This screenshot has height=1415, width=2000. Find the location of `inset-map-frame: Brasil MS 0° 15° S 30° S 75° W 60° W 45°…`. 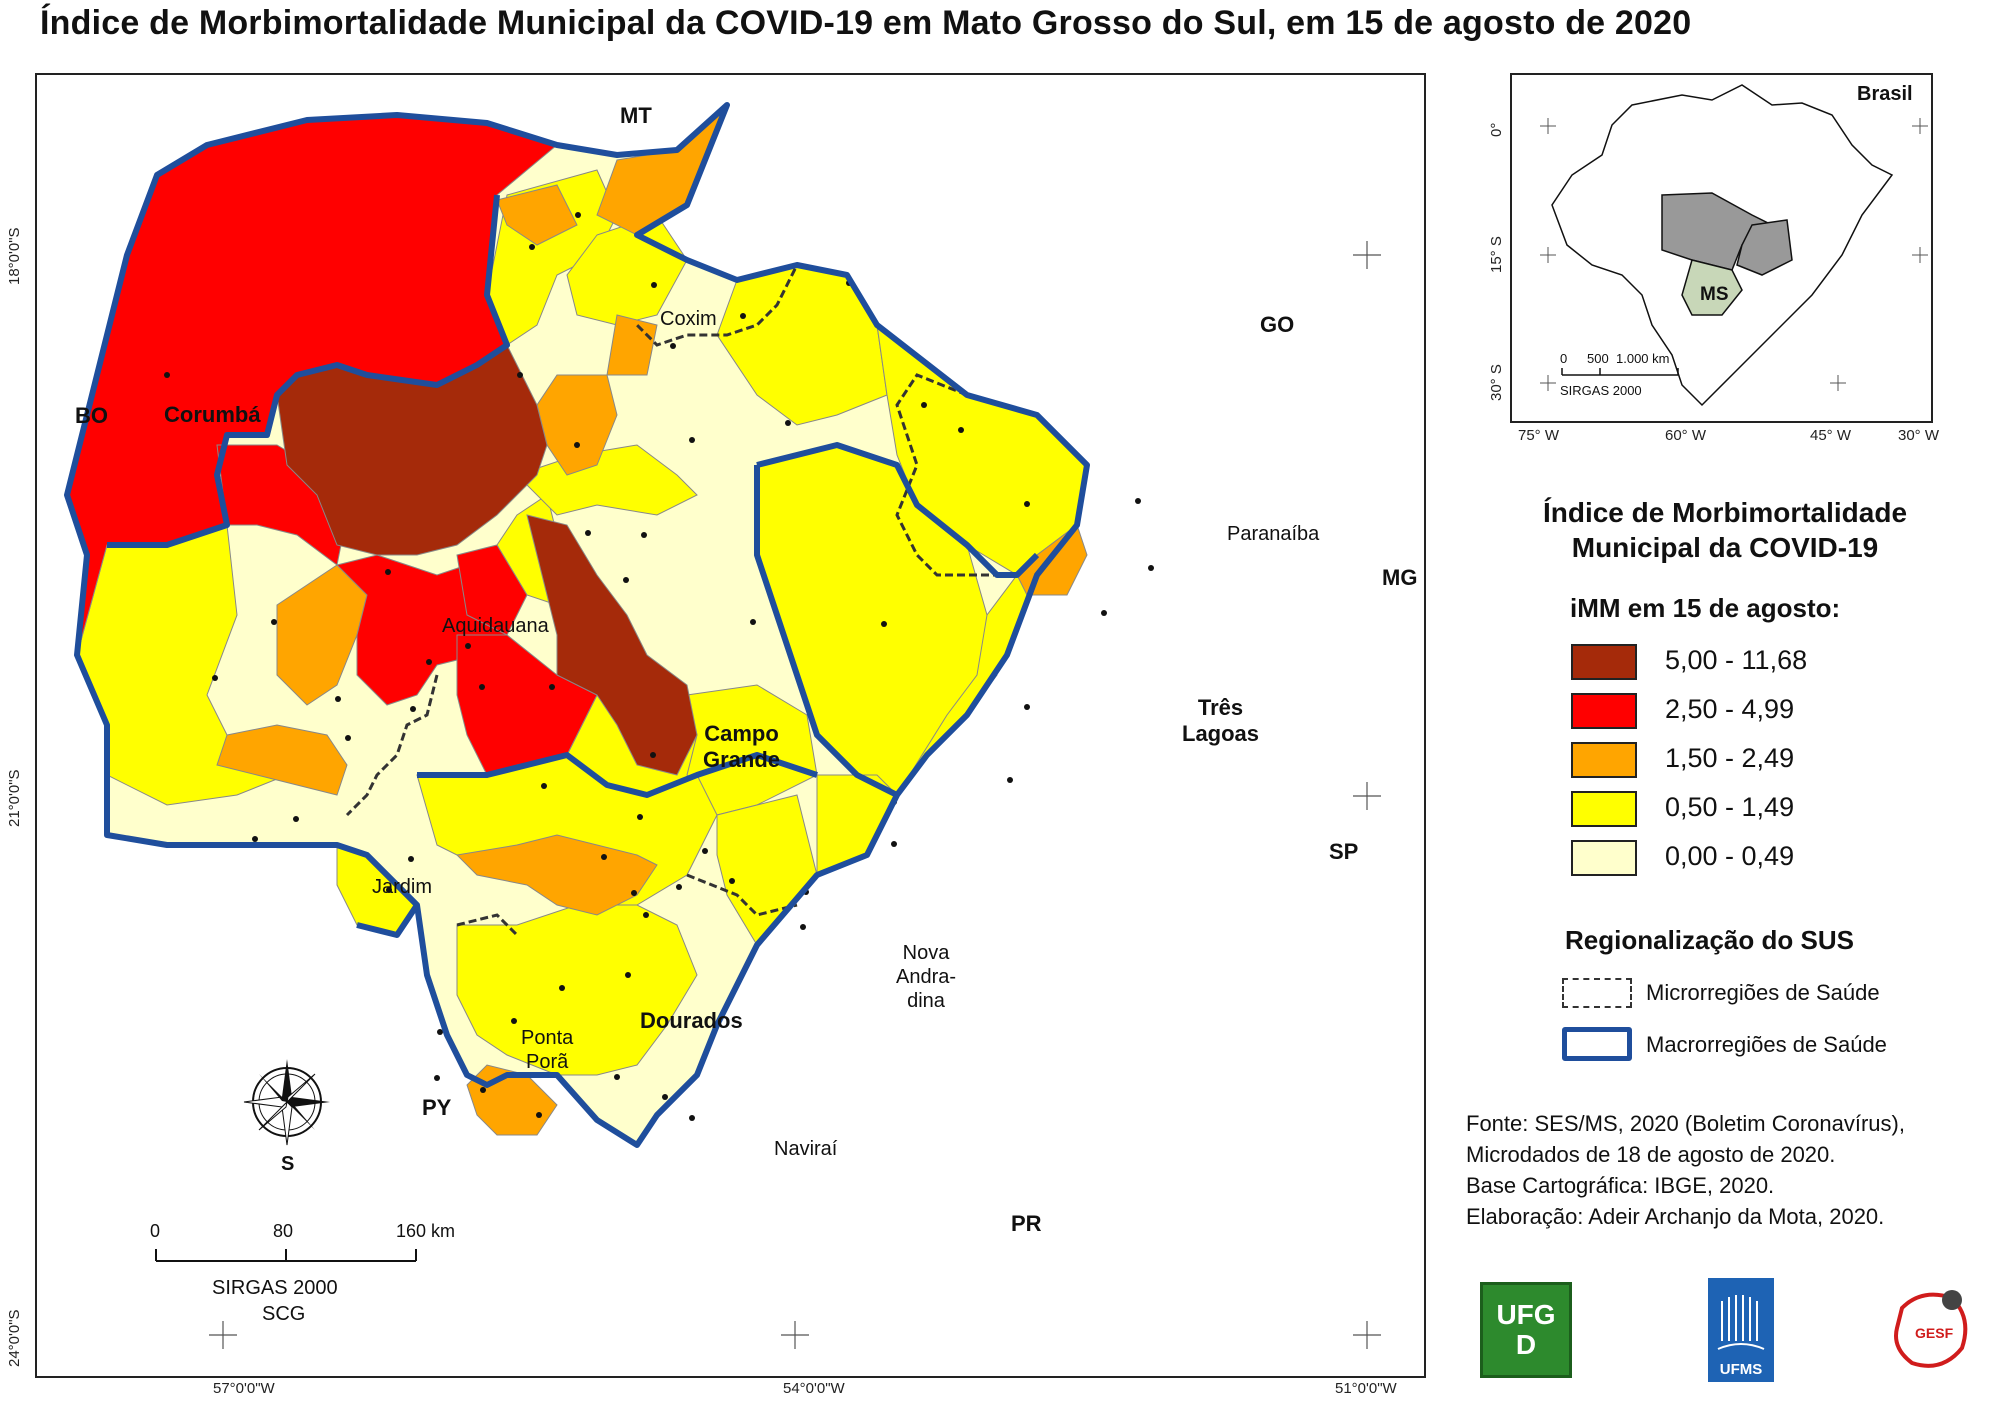

inset-map-frame: Brasil MS 0° 15° S 30° S 75° W 60° W 45°… is located at coordinates (1713, 258).